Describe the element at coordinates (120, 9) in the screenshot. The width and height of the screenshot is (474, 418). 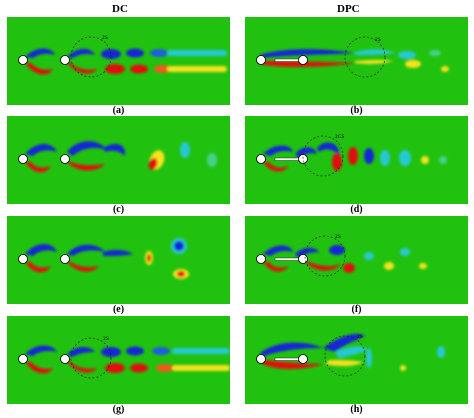
I see `column-title-dc: DC` at that location.